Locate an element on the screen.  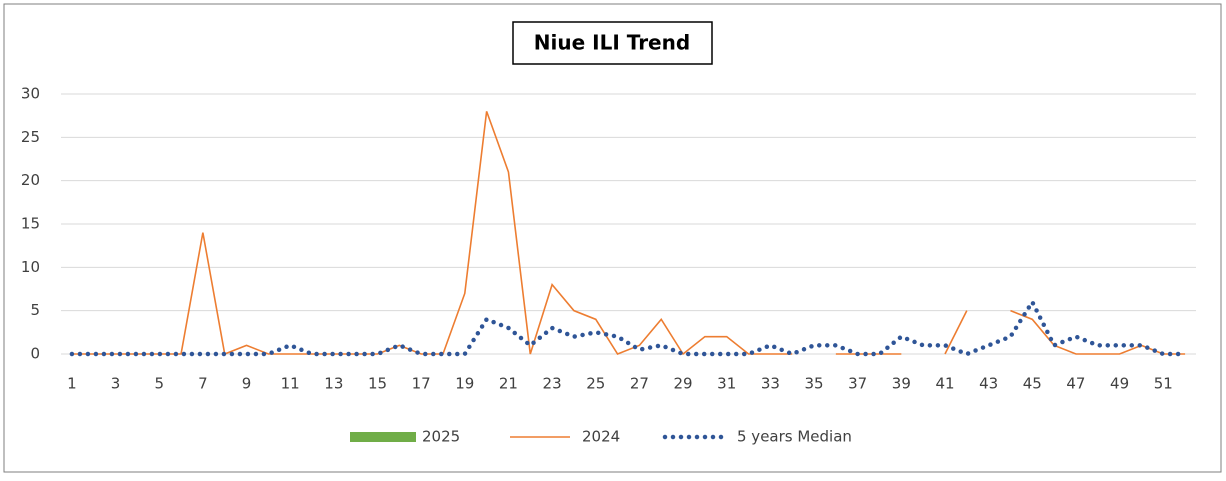
y-tick-label: 30 is located at coordinates (30, 94).